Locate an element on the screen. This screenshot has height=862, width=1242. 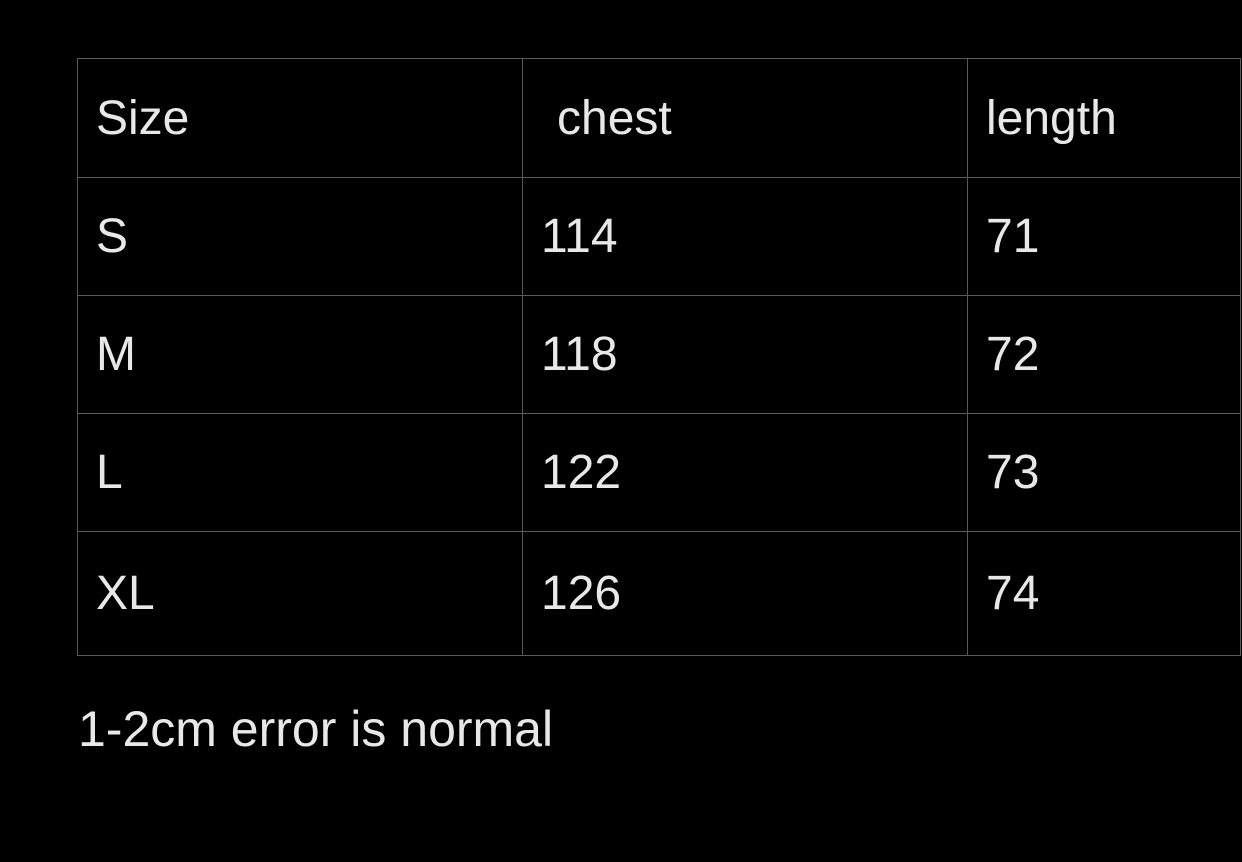
header-length: length is located at coordinates (1104, 118).